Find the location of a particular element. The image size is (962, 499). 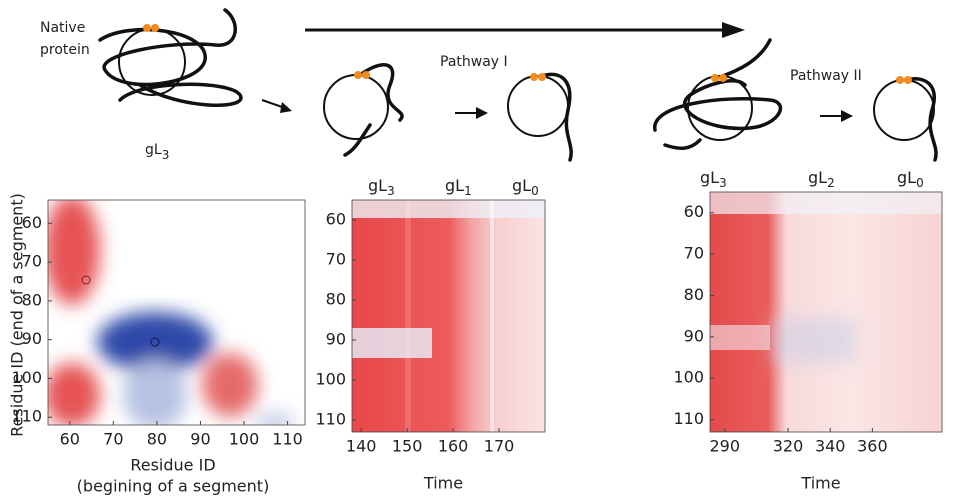

x-axis-label: Residue ID is located at coordinates (172, 465).